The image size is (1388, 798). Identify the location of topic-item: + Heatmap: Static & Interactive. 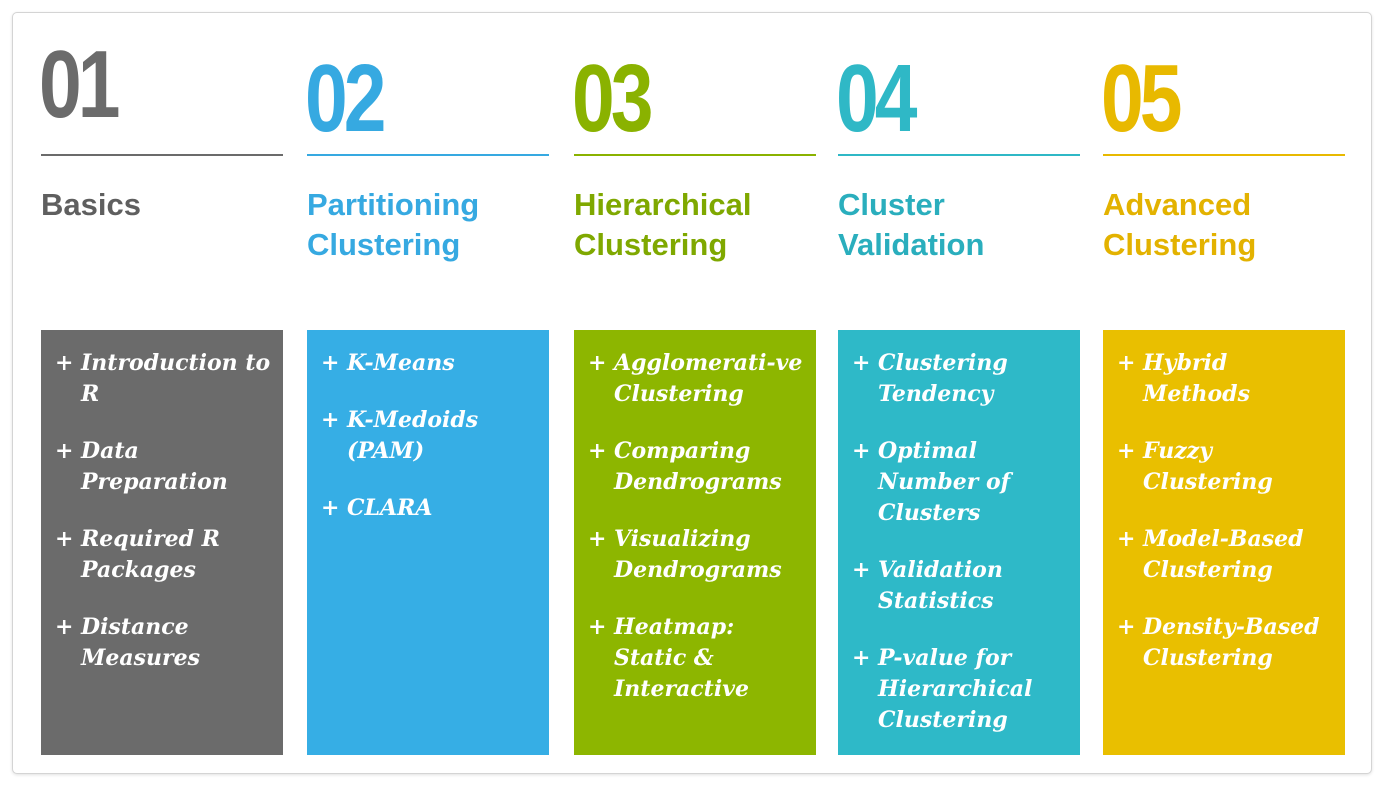
(698, 658).